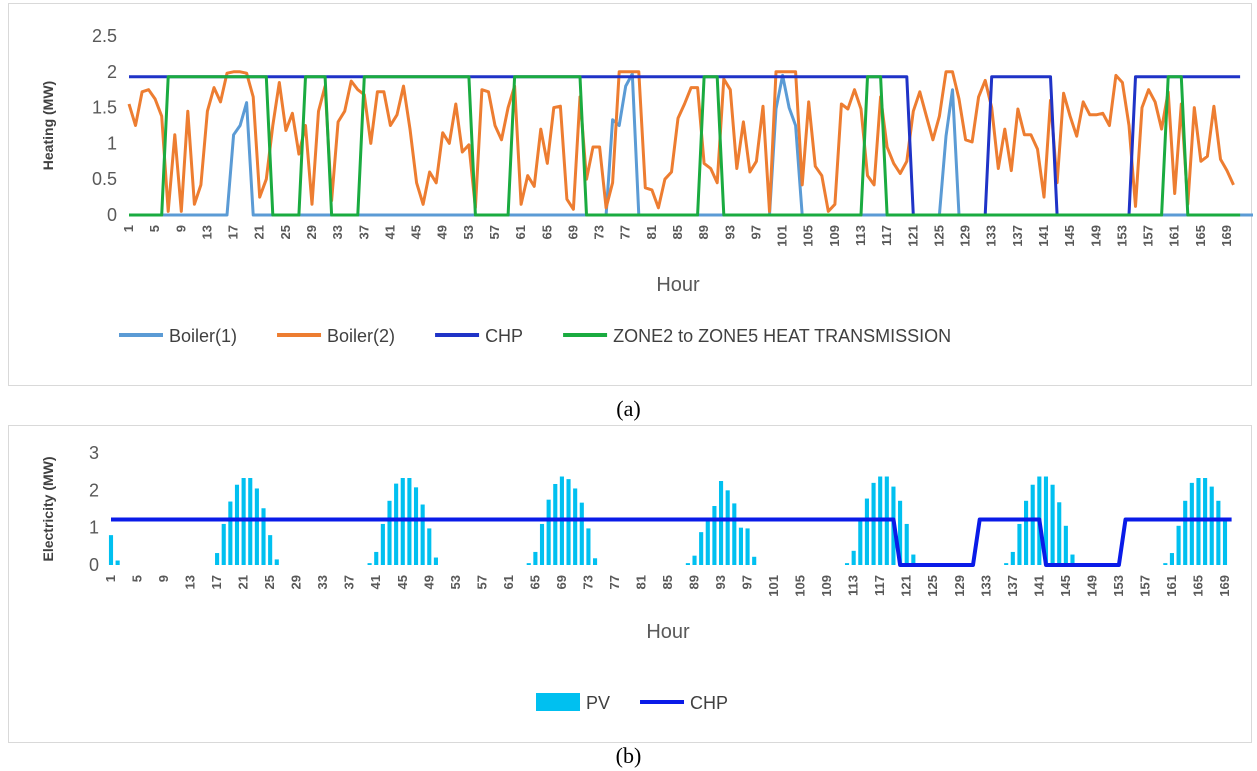 The image size is (1257, 771). I want to click on x-tick-label: 125, so click(932, 586).